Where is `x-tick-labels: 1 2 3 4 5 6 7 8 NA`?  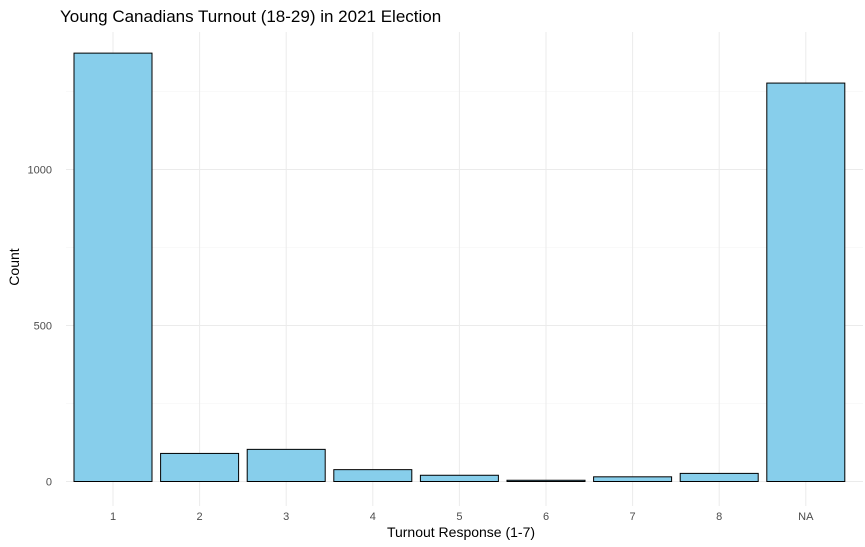
x-tick-labels: 1 2 3 4 5 6 7 8 NA is located at coordinates (462, 517).